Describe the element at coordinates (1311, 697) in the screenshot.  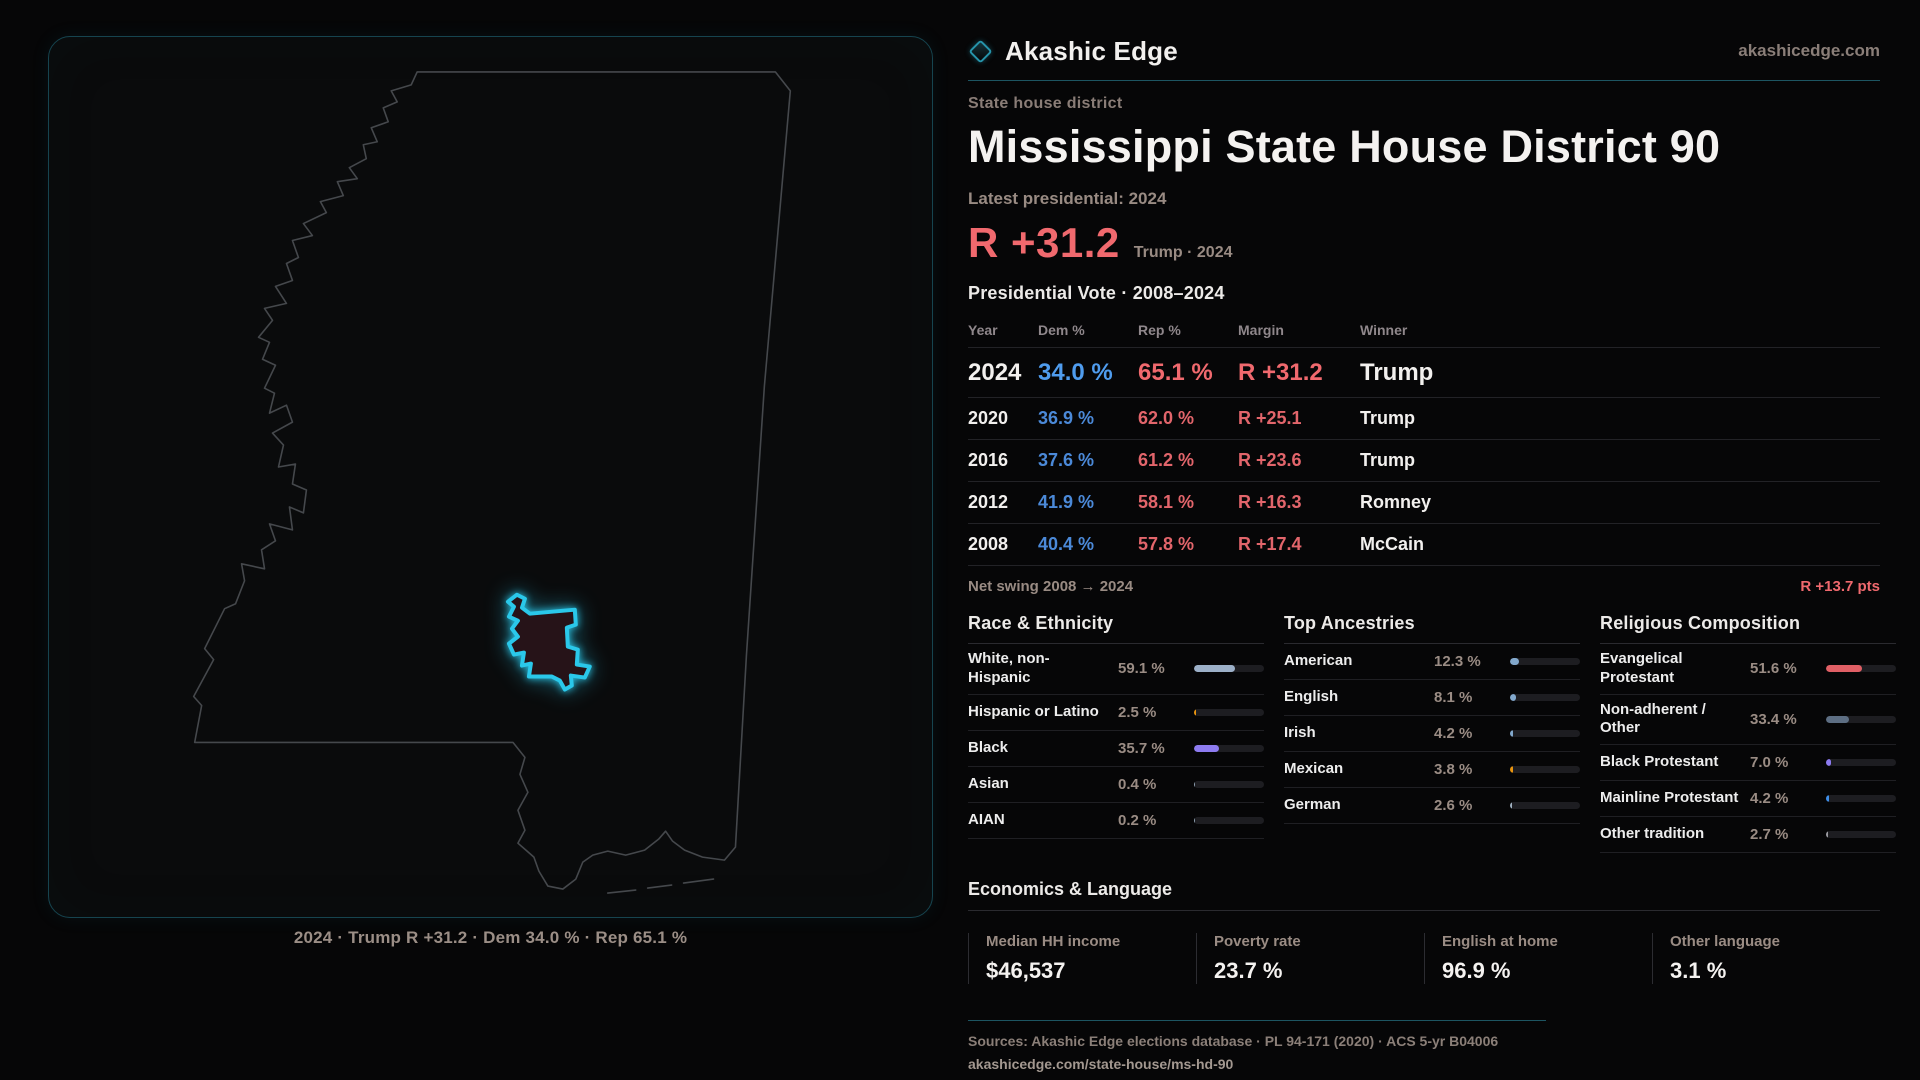
I see `demo-label: English` at that location.